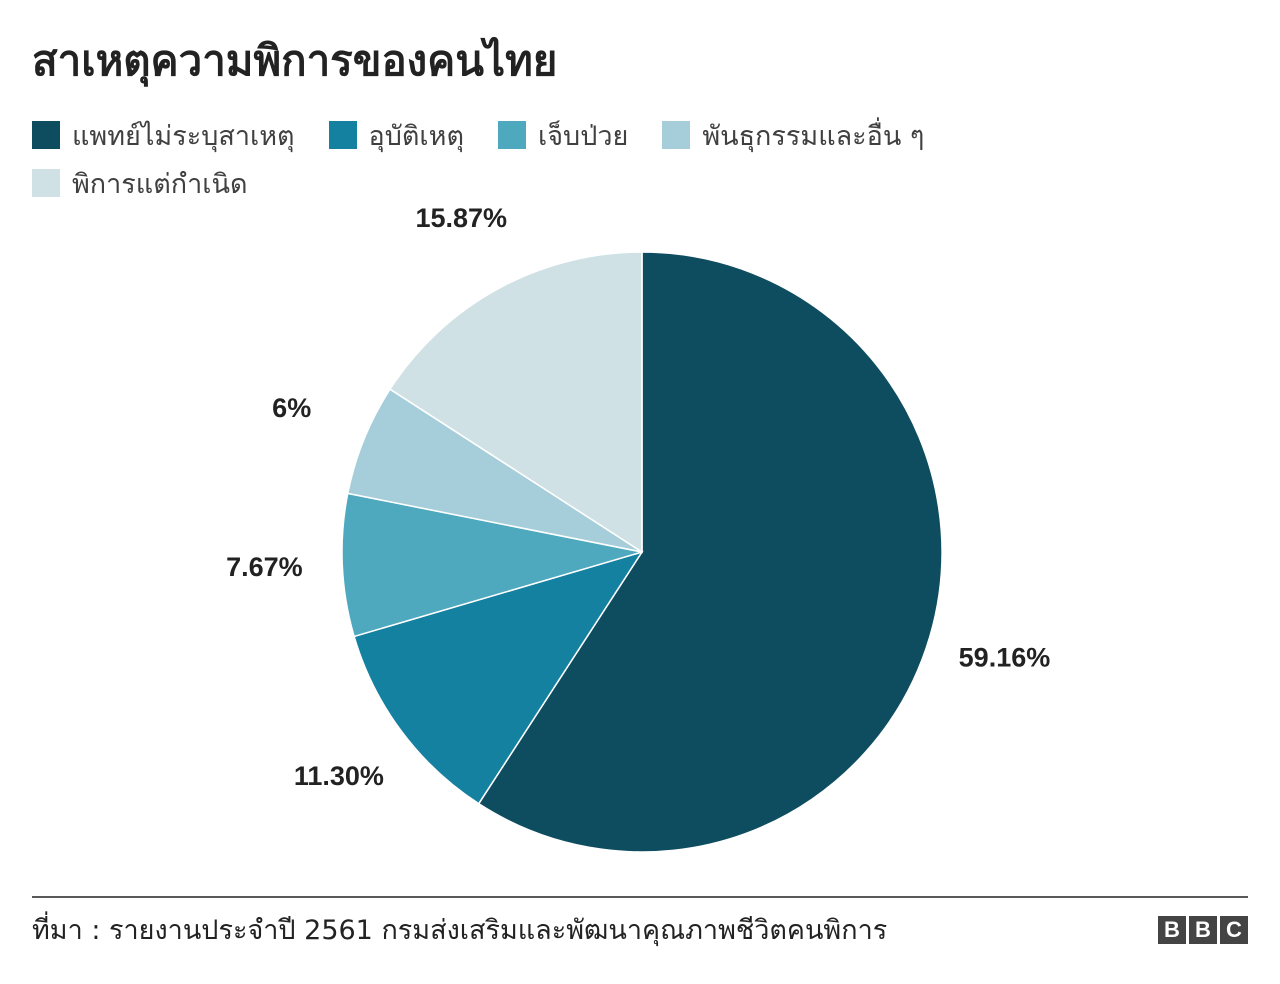 This screenshot has width=1280, height=984. What do you see at coordinates (416, 136) in the screenshot?
I see `legend-label: อุบัติเหตุ` at bounding box center [416, 136].